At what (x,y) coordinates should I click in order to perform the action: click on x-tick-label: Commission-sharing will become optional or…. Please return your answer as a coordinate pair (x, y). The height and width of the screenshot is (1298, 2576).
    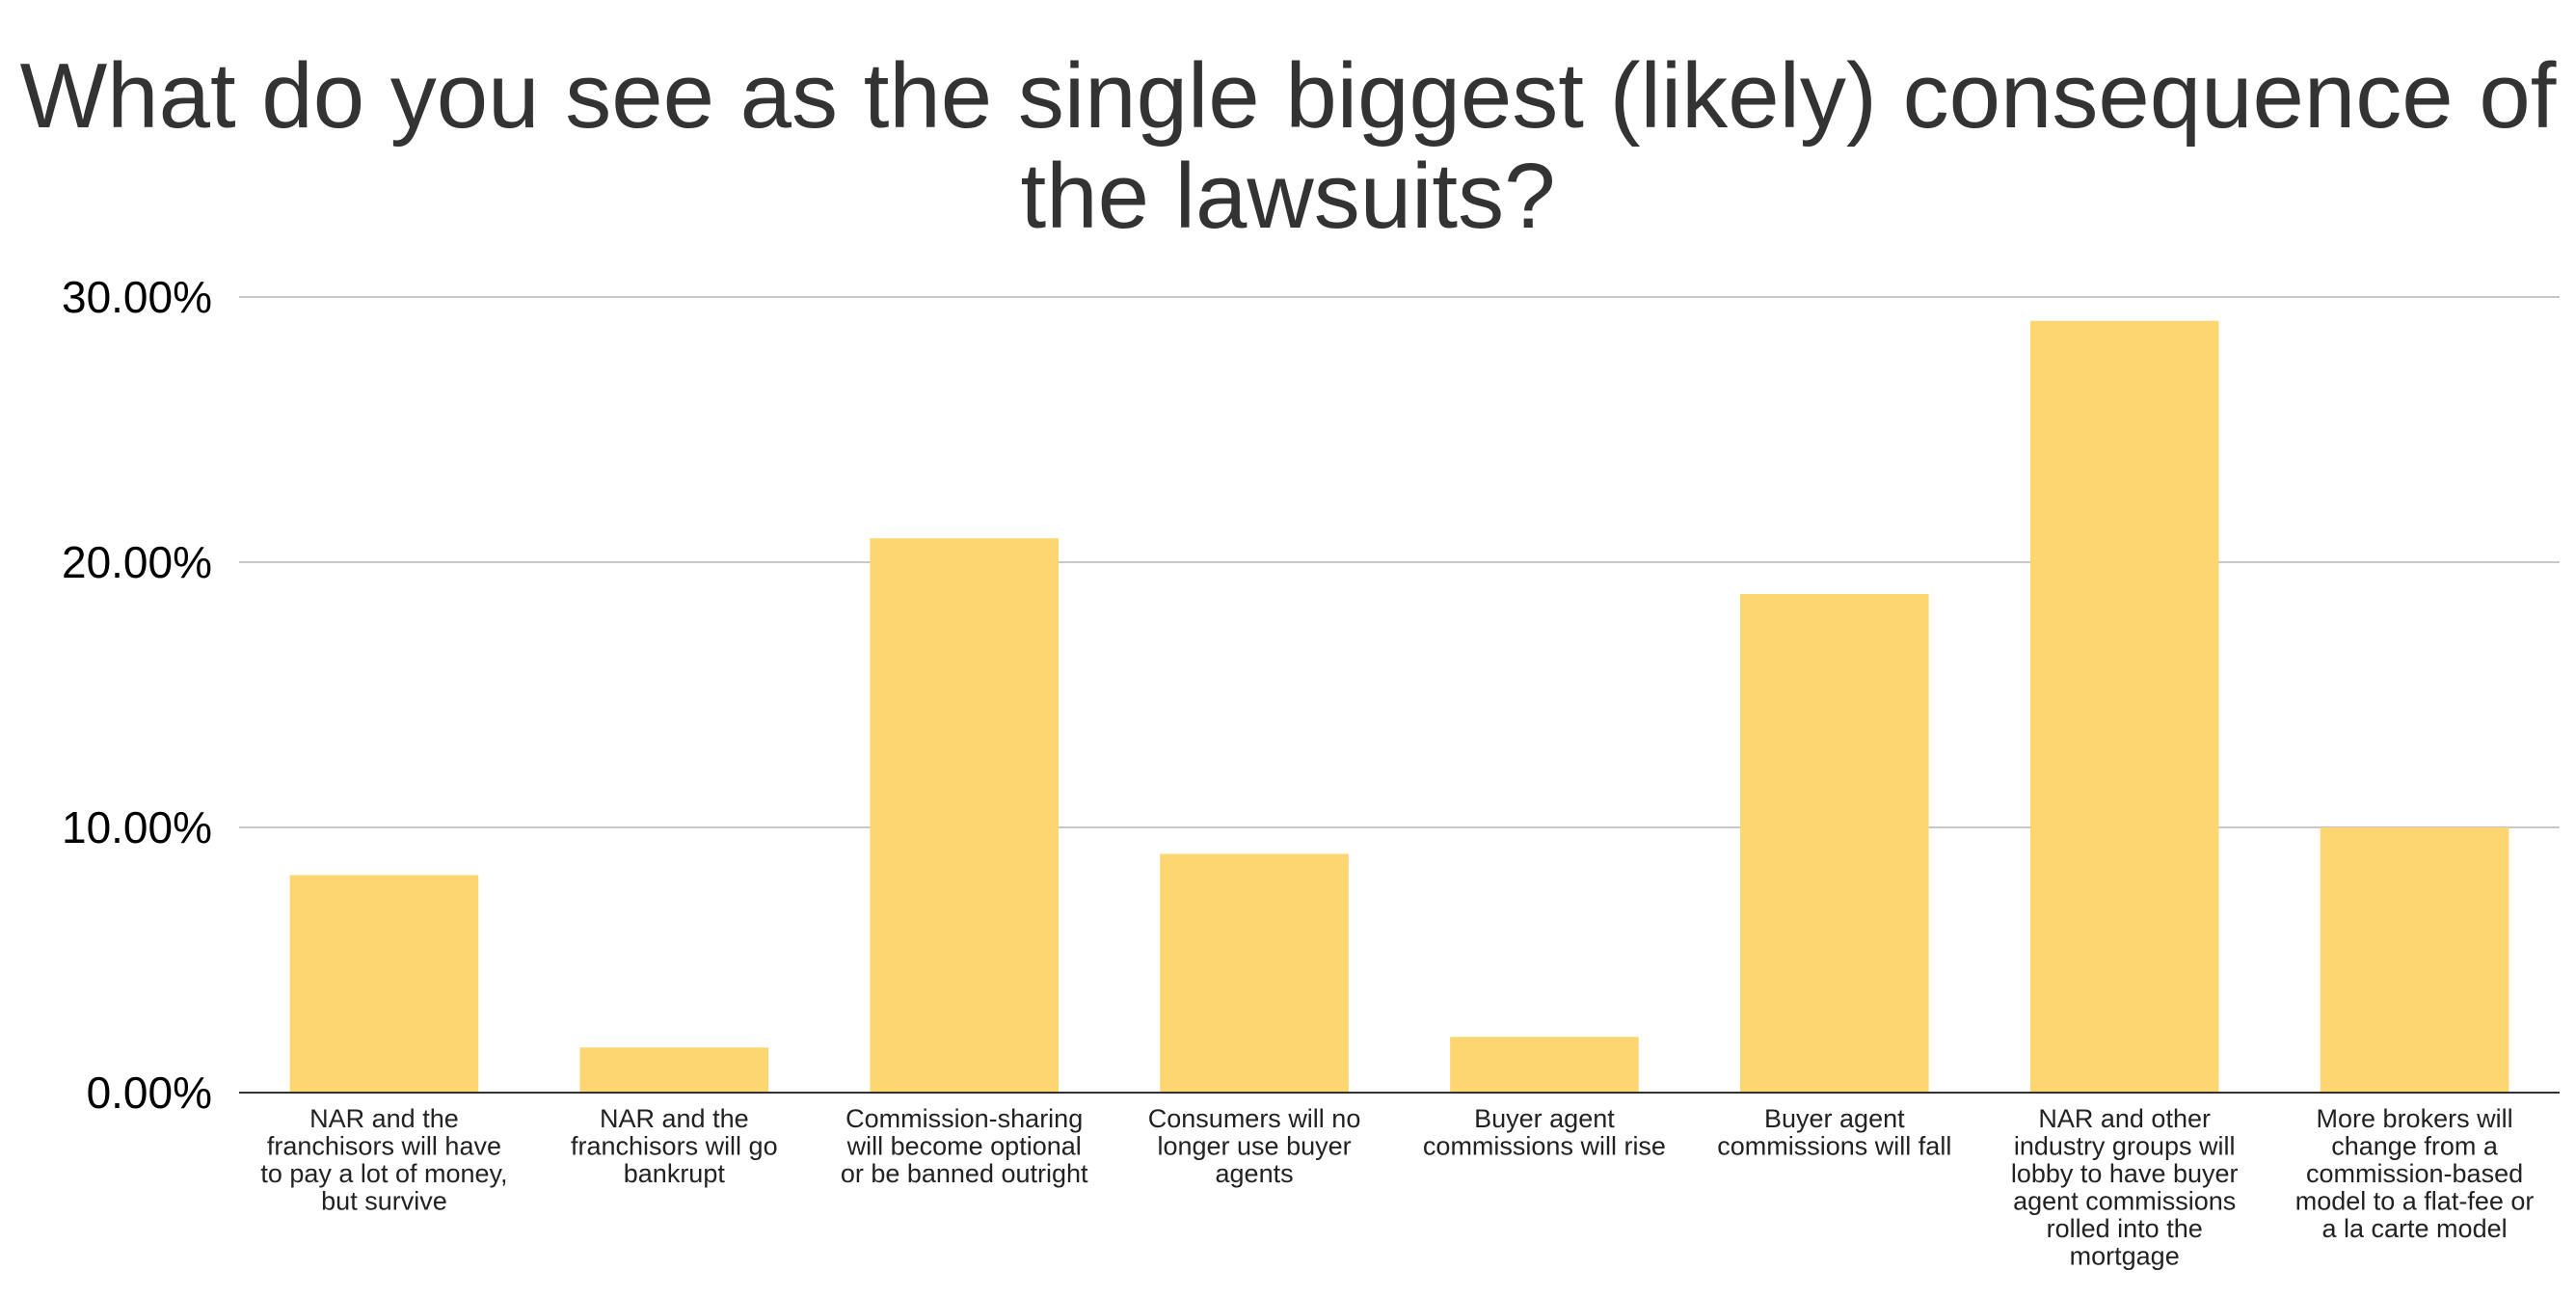
    Looking at the image, I should click on (965, 1146).